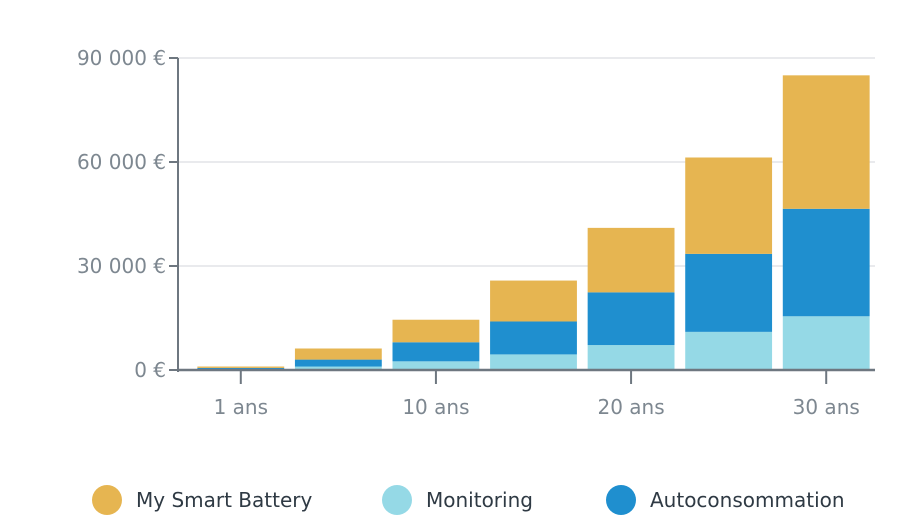 Image resolution: width=910 pixels, height=530 pixels. What do you see at coordinates (241, 407) in the screenshot?
I see `x-tick-label-1: 1 ans` at bounding box center [241, 407].